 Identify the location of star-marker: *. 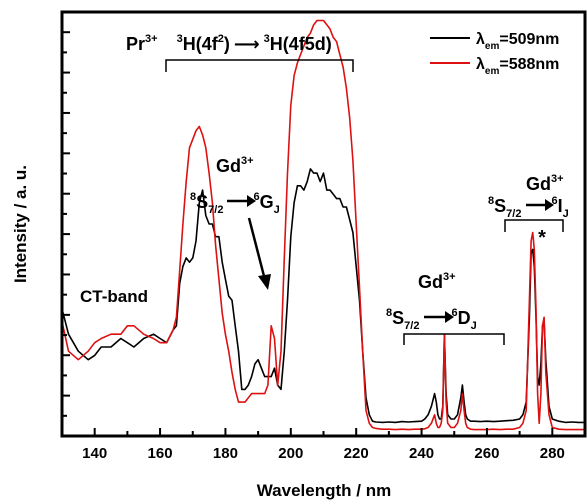
(542, 238).